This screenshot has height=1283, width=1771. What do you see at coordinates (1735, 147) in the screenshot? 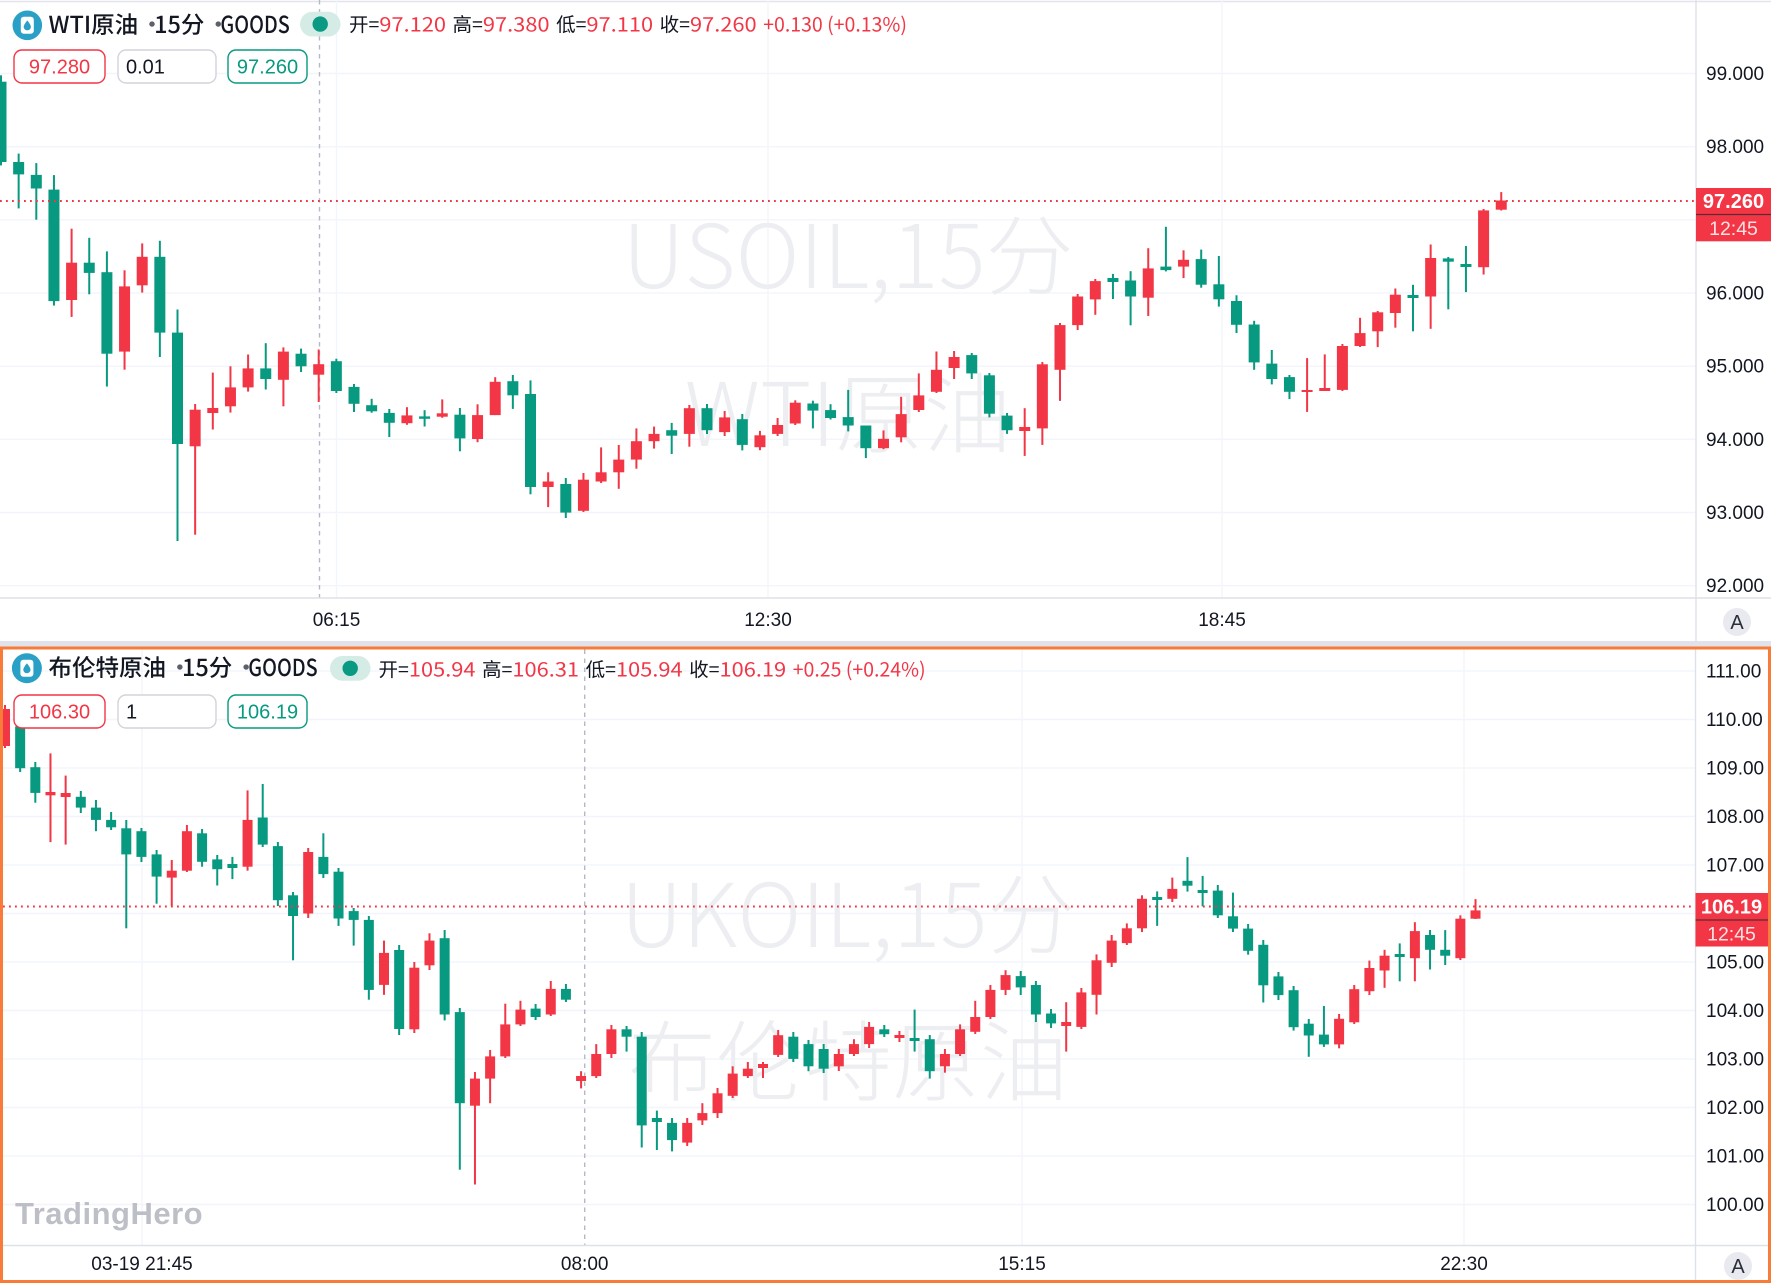
I see `svg-text: 98.000` at bounding box center [1735, 147].